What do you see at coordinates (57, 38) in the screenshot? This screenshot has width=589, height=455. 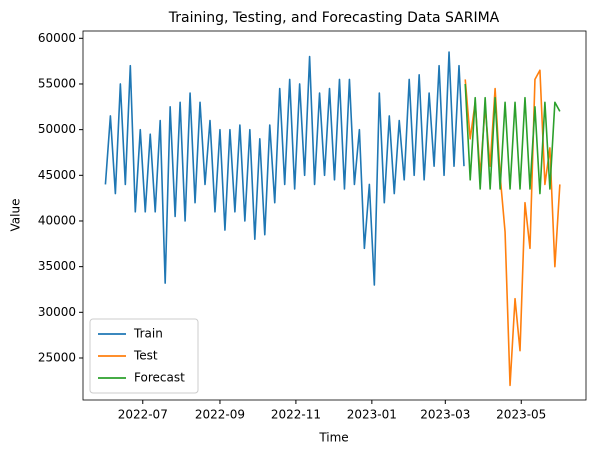 I see `y-tick-label: 60000` at bounding box center [57, 38].